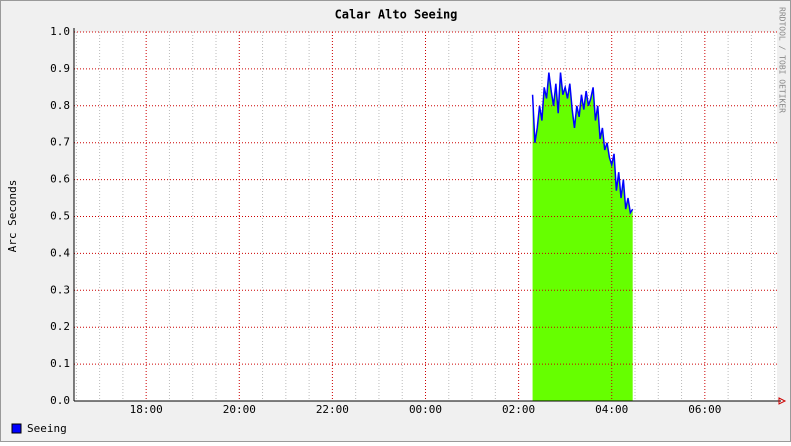  I want to click on y-tick-label: 1.0, so click(60, 31).